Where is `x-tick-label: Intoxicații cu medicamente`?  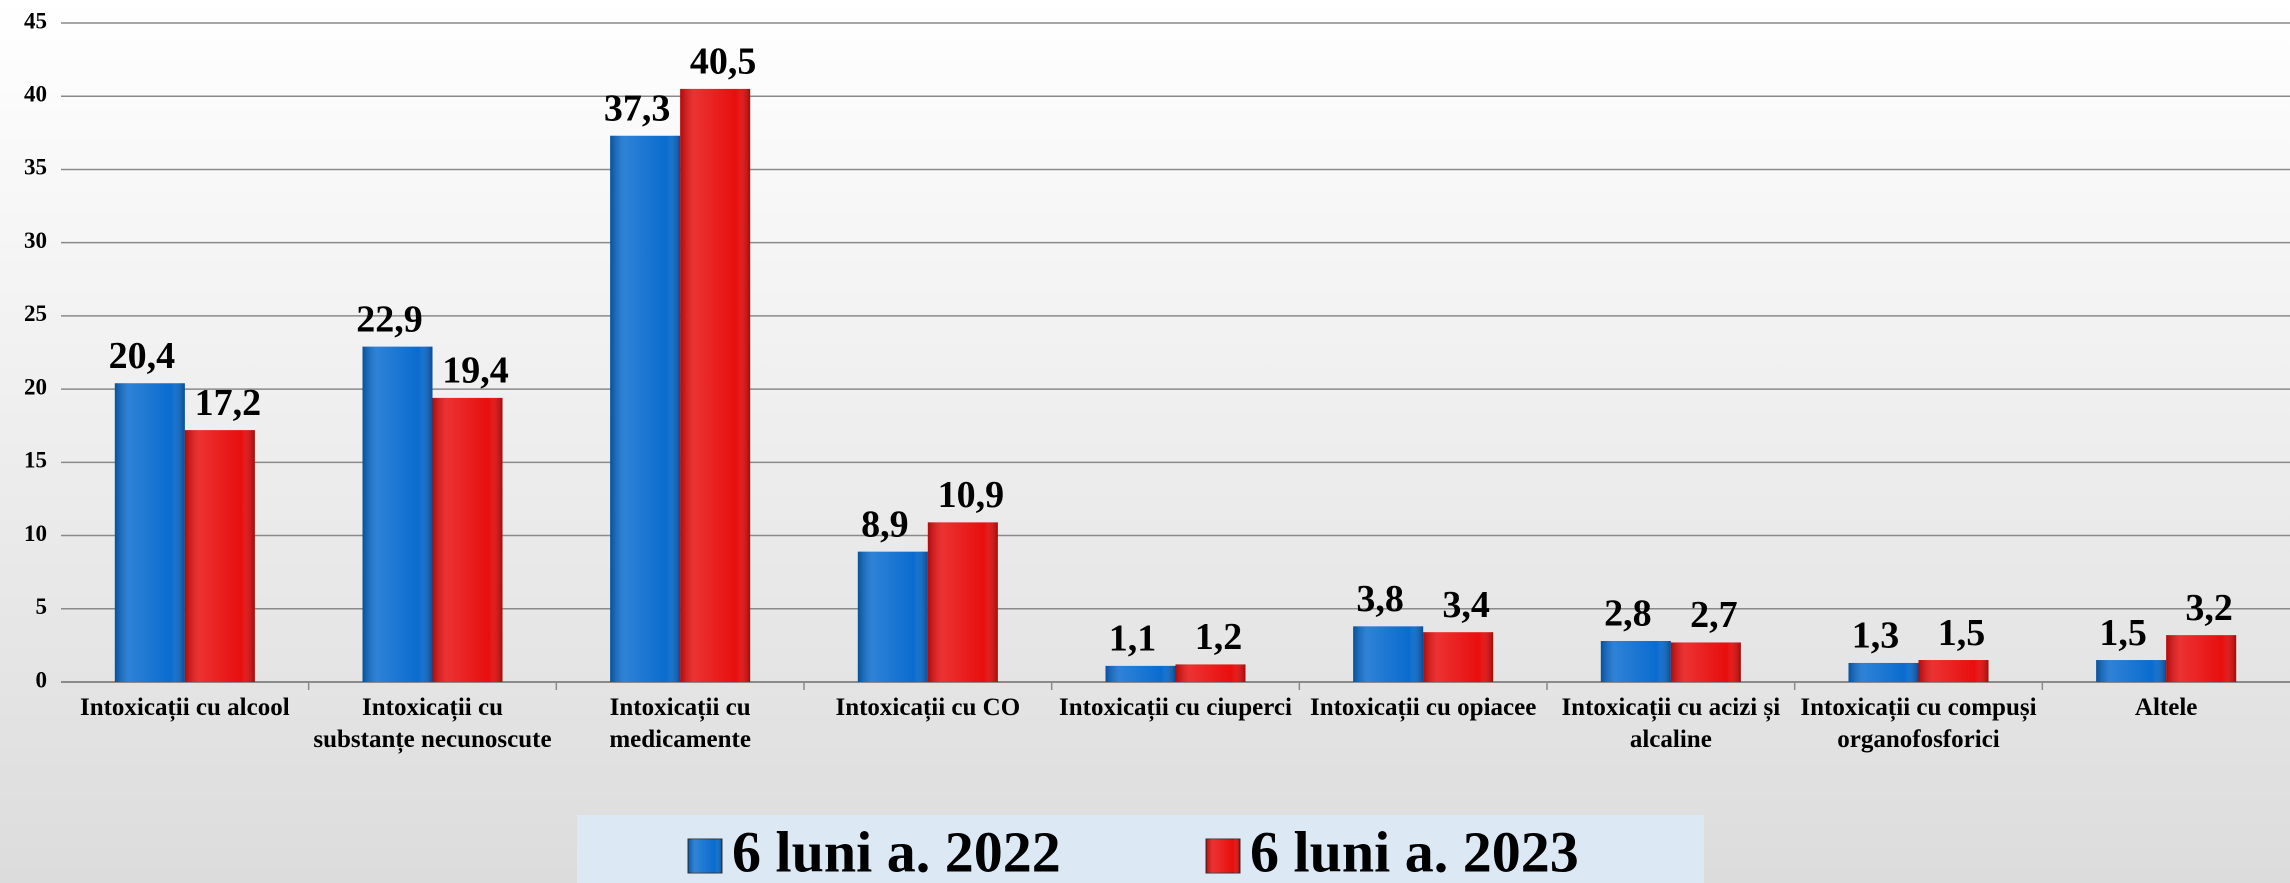 x-tick-label: Intoxicații cu medicamente is located at coordinates (680, 723).